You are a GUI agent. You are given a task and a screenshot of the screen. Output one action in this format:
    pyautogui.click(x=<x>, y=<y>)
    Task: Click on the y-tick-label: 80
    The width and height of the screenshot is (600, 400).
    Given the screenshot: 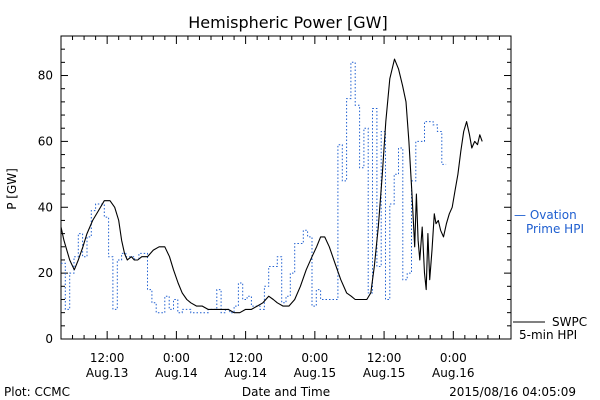 What is the action you would take?
    pyautogui.click(x=45, y=76)
    